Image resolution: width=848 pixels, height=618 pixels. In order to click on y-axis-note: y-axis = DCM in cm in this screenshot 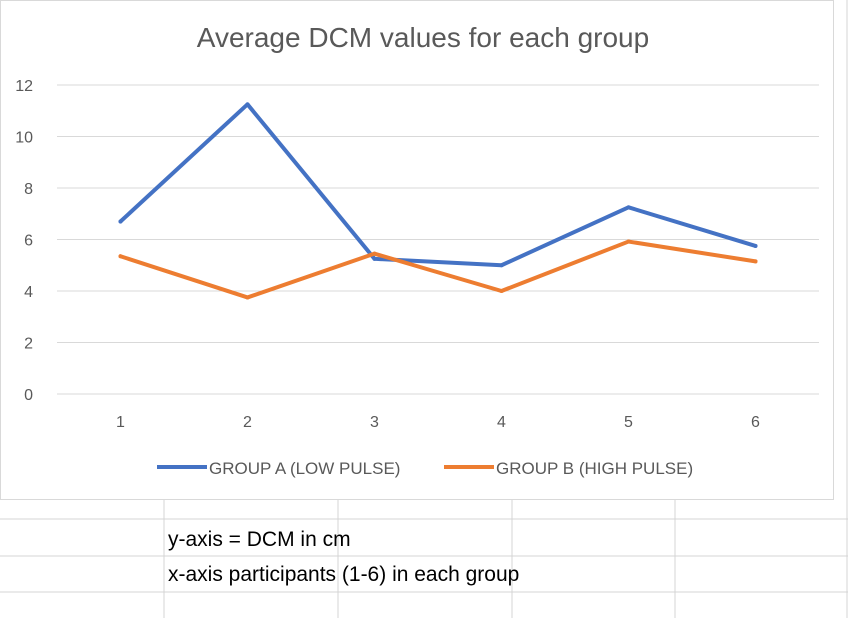, I will do `click(259, 539)`.